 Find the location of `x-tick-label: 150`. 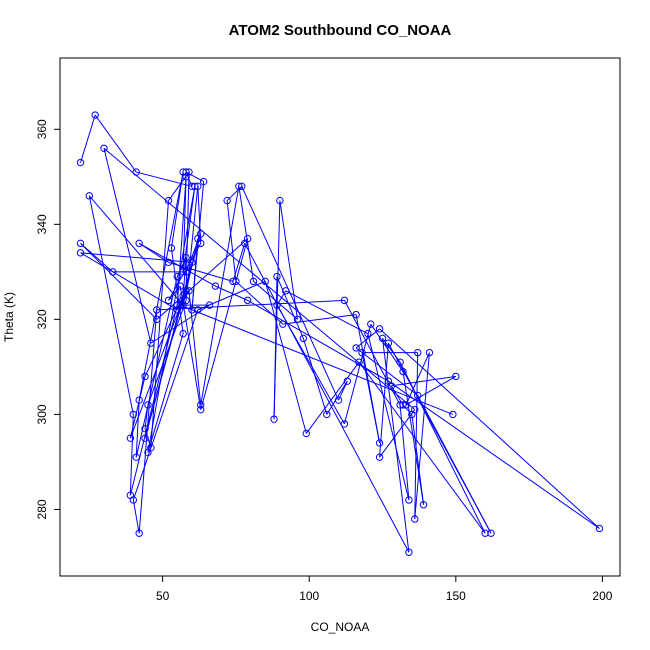

x-tick-label: 150 is located at coordinates (456, 596).